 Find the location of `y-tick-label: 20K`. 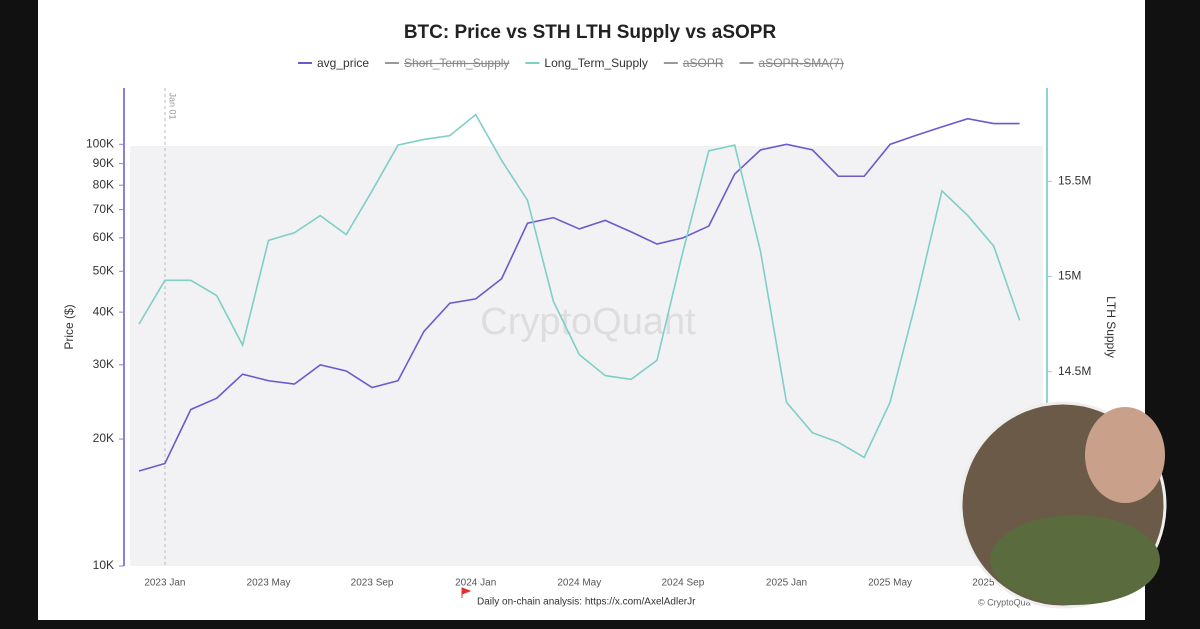

y-tick-label: 20K is located at coordinates (103, 438).